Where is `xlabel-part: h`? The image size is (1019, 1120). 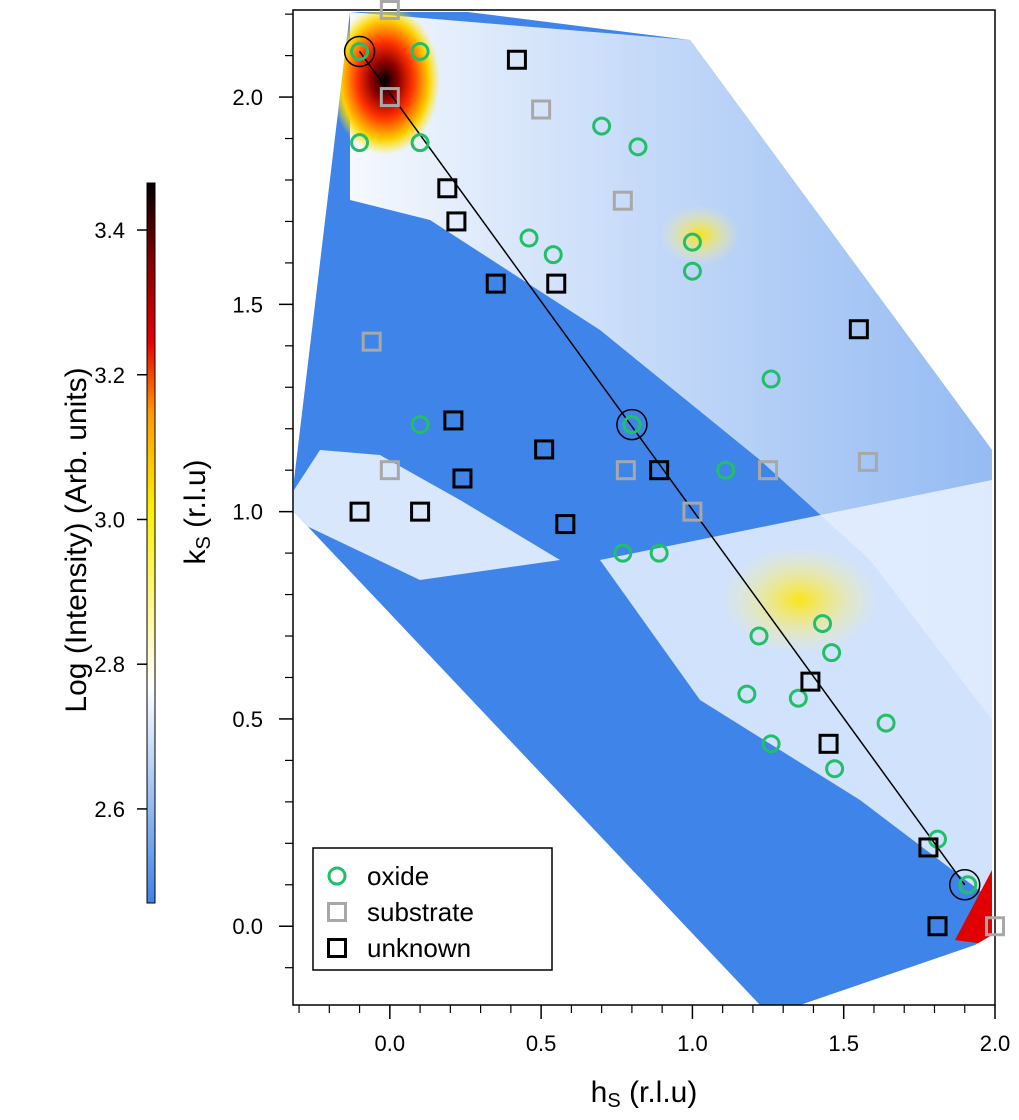
xlabel-part: h is located at coordinates (599, 1092).